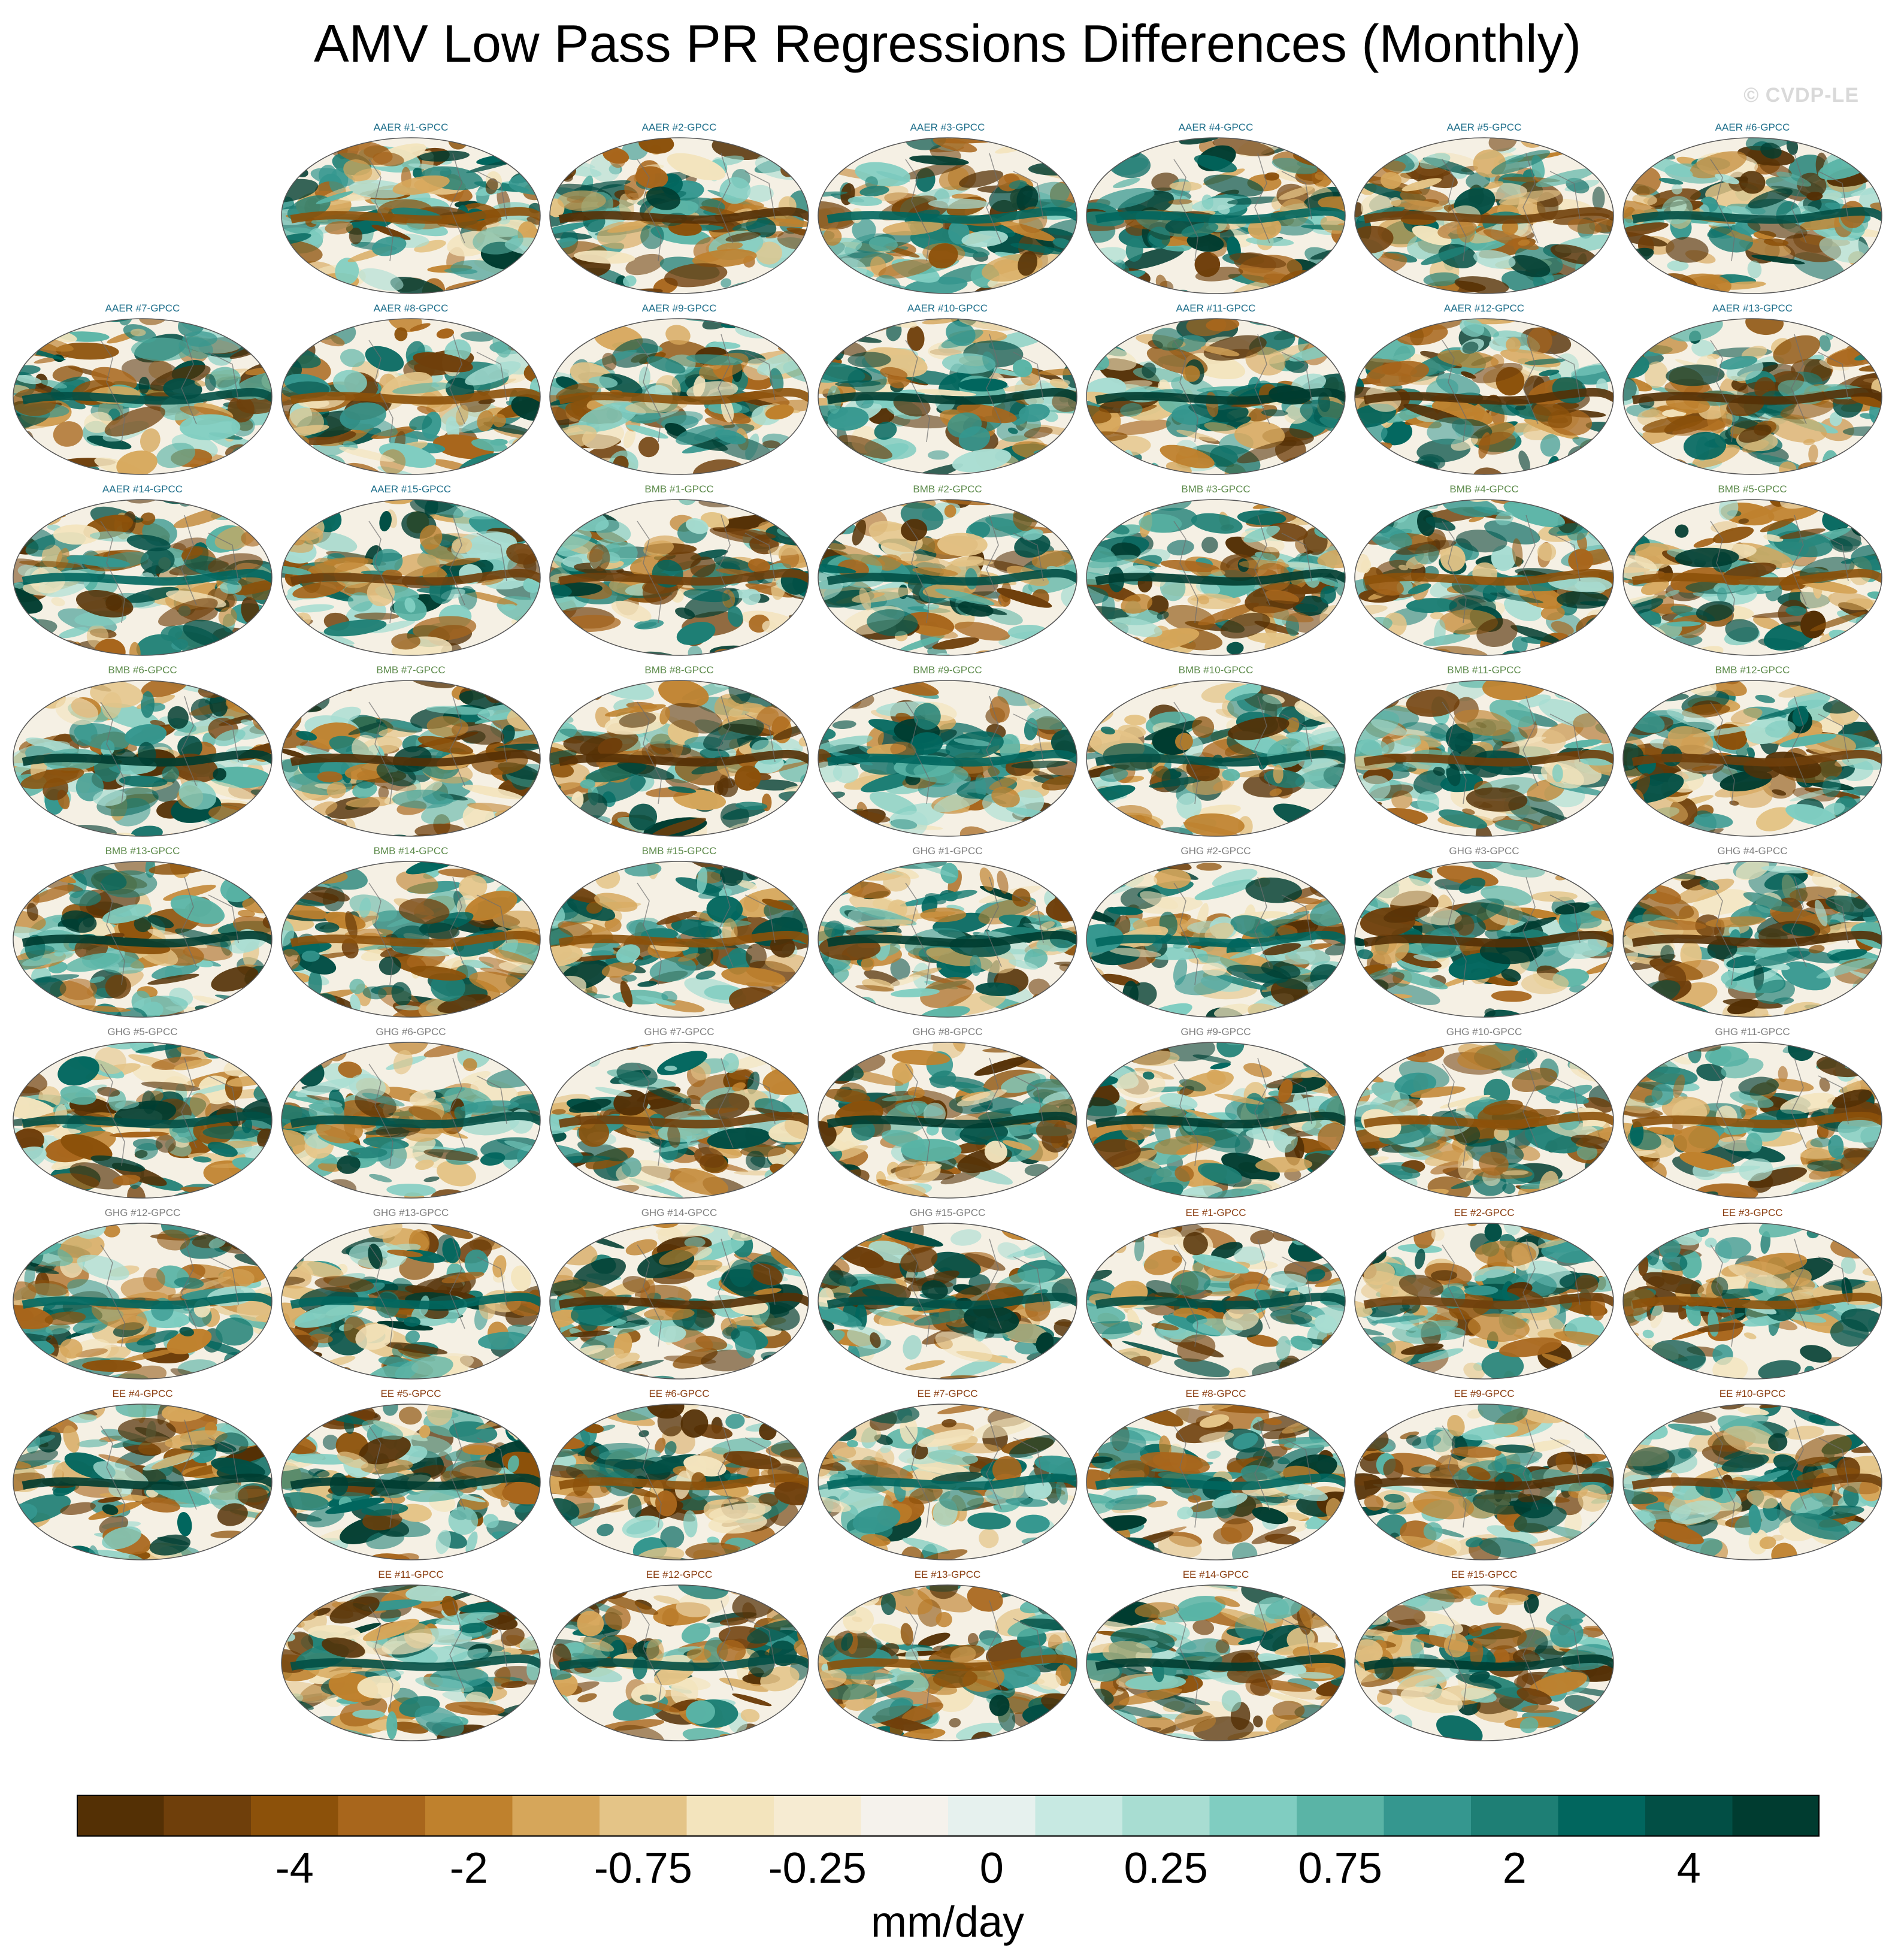 This screenshot has width=1895, height=1960. Describe the element at coordinates (947, 1213) in the screenshot. I see `panel-title: GHG #15-GPCC` at that location.